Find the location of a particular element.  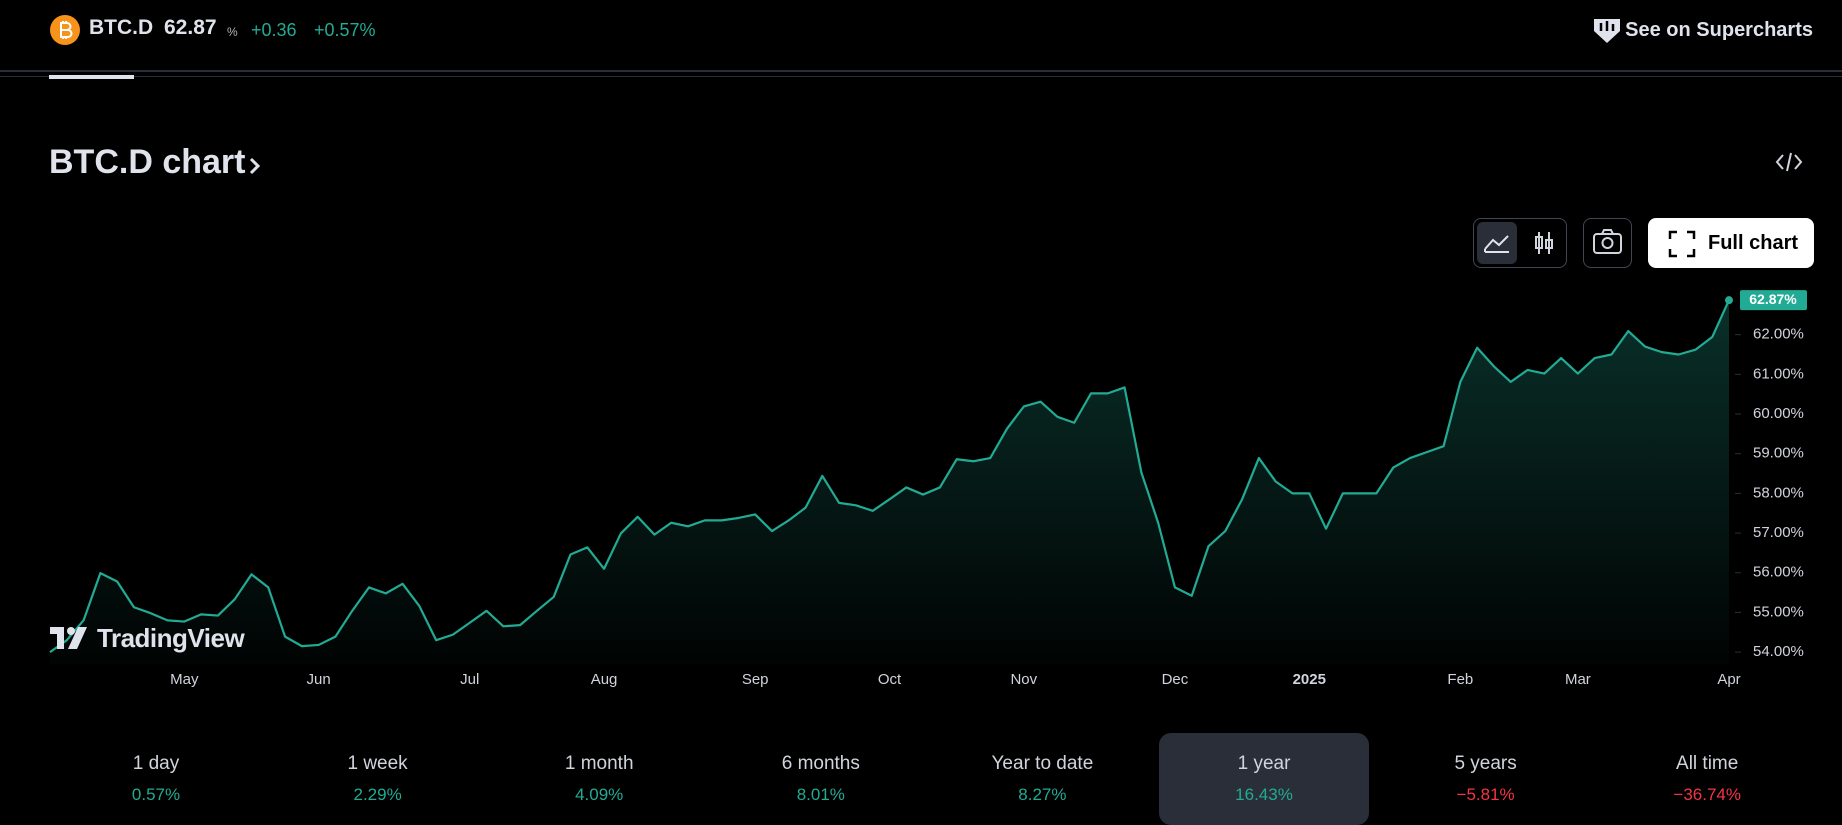

supercharts-link: See on Supercharts is located at coordinates (1719, 30).